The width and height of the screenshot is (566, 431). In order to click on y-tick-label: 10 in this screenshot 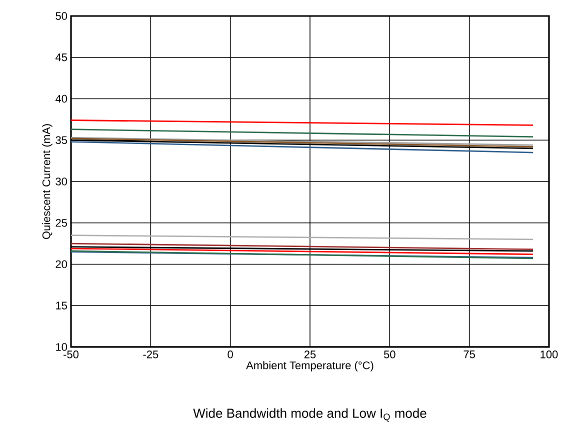, I will do `click(62, 347)`.